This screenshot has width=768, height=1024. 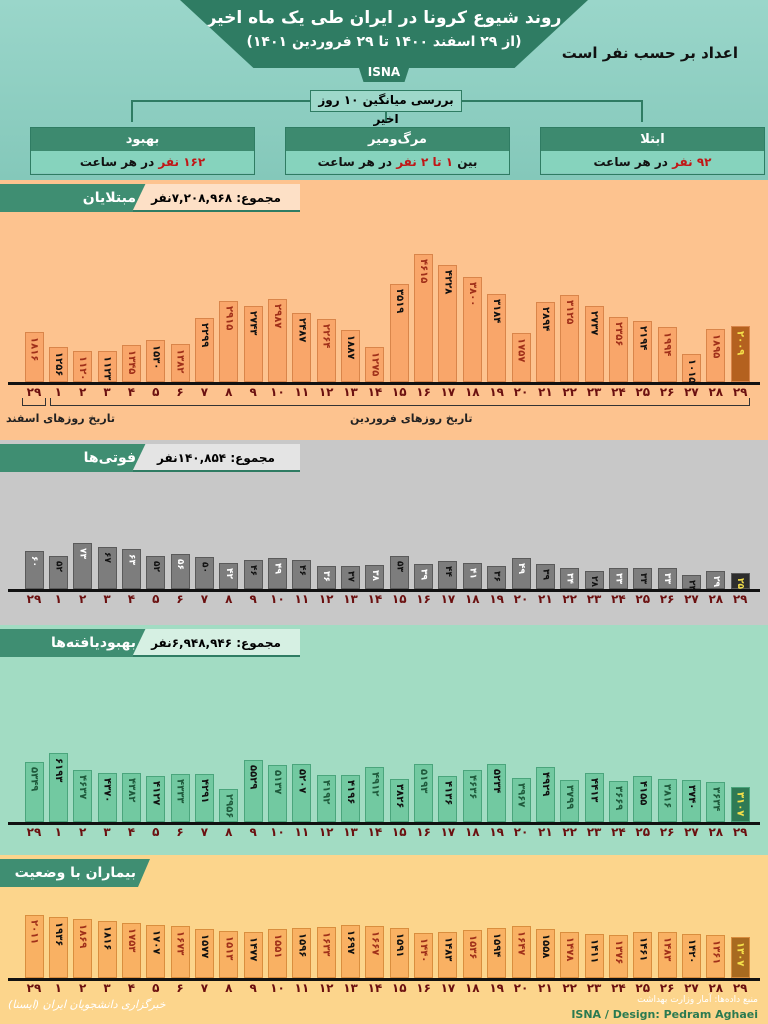 What do you see at coordinates (375, 577) in the screenshot?
I see `bar: ۳۸` at bounding box center [375, 577].